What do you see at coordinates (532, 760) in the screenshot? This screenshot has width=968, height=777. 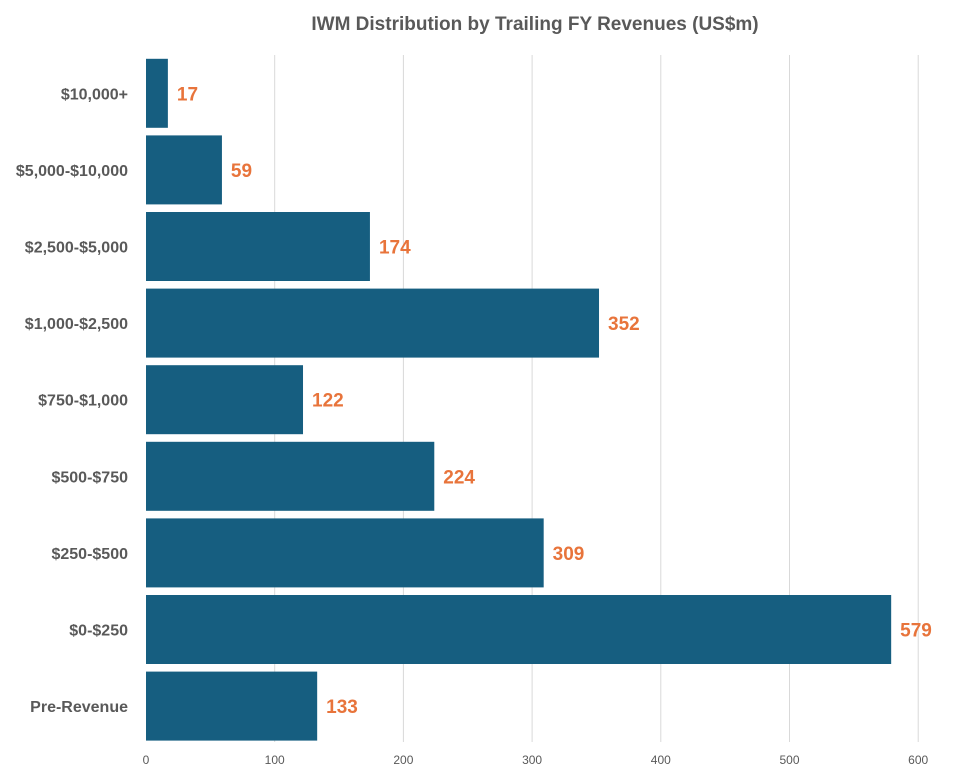 I see `x-tick-label: 300` at bounding box center [532, 760].